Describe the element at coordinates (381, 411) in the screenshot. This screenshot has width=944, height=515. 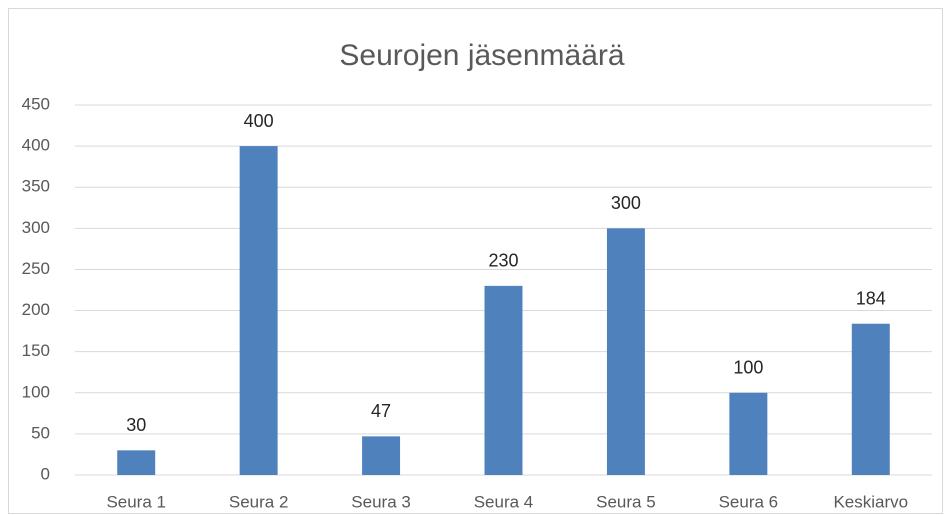
I see `data-label: 47` at that location.